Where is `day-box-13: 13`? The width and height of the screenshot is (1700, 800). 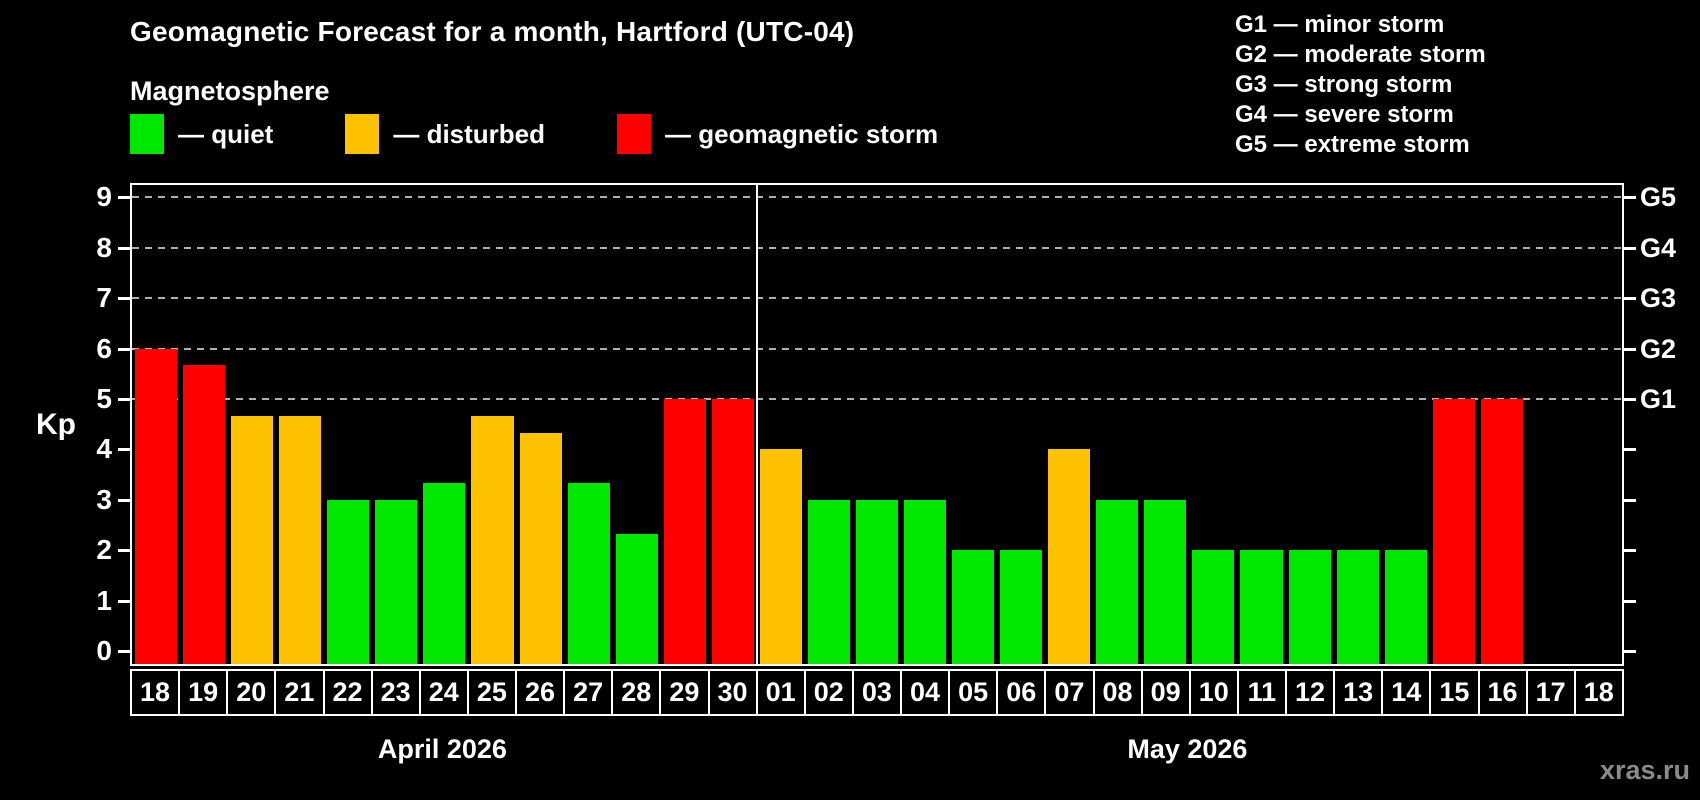 day-box-13: 13 is located at coordinates (1358, 692).